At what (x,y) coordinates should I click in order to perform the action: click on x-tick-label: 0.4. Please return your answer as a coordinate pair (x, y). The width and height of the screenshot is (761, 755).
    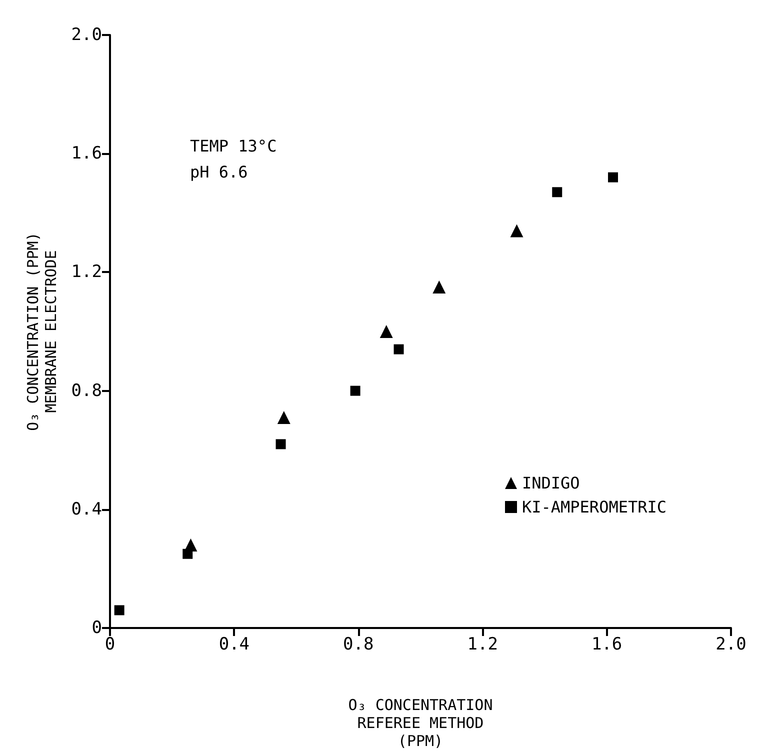
    Looking at the image, I should click on (234, 644).